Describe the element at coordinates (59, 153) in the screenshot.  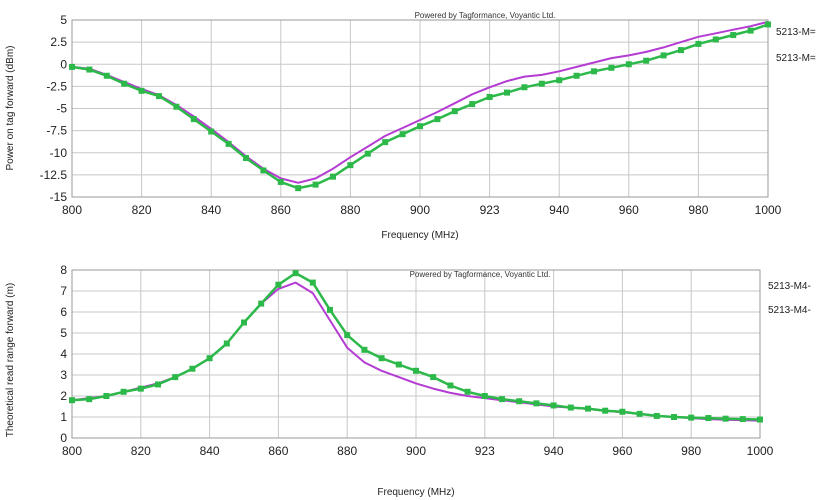
I see `y-tick-label: -10` at that location.